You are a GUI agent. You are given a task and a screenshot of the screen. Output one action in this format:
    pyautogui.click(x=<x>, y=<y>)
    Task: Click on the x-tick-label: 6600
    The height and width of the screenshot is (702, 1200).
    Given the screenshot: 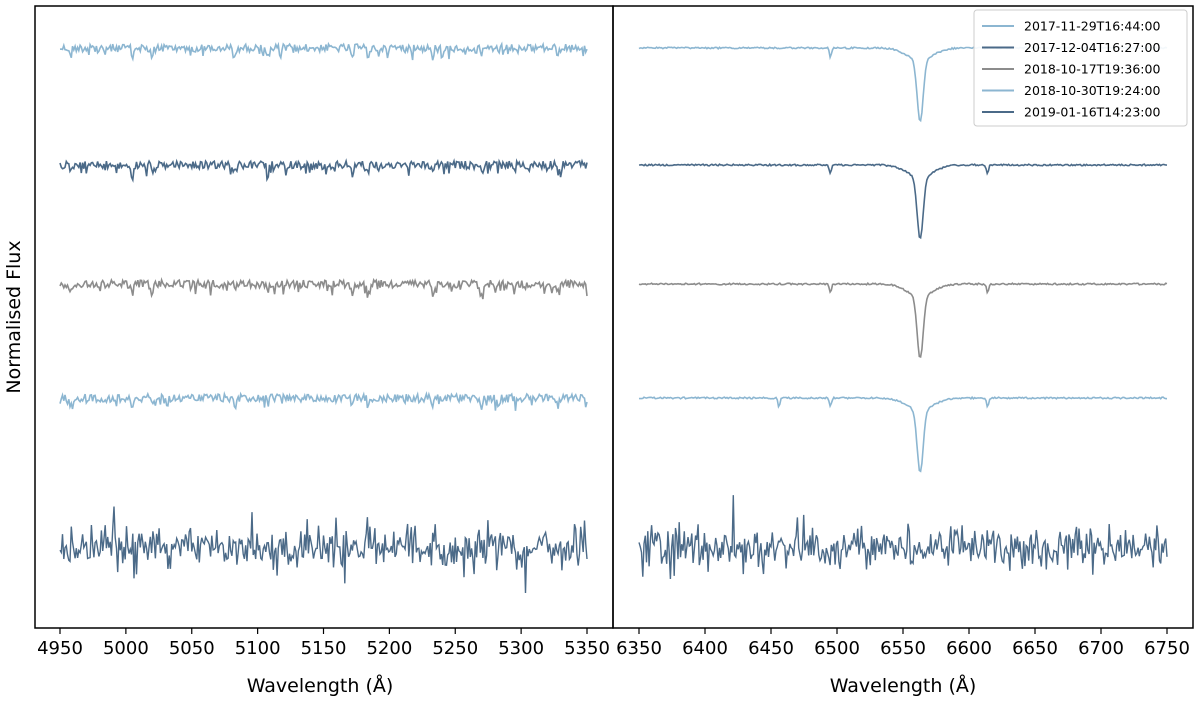 What is the action you would take?
    pyautogui.click(x=969, y=648)
    